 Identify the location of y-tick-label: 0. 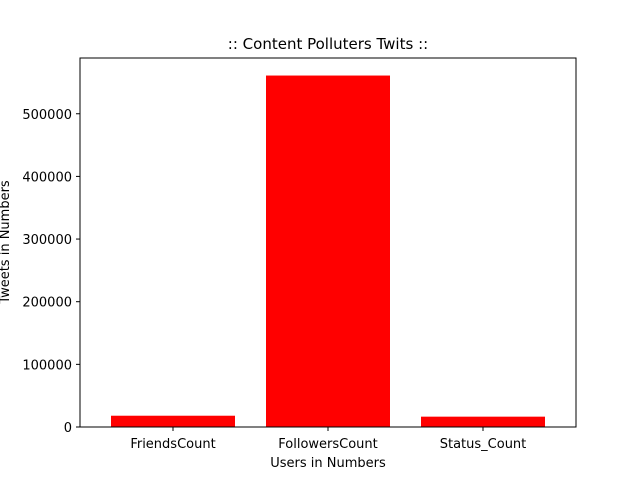
(68, 428).